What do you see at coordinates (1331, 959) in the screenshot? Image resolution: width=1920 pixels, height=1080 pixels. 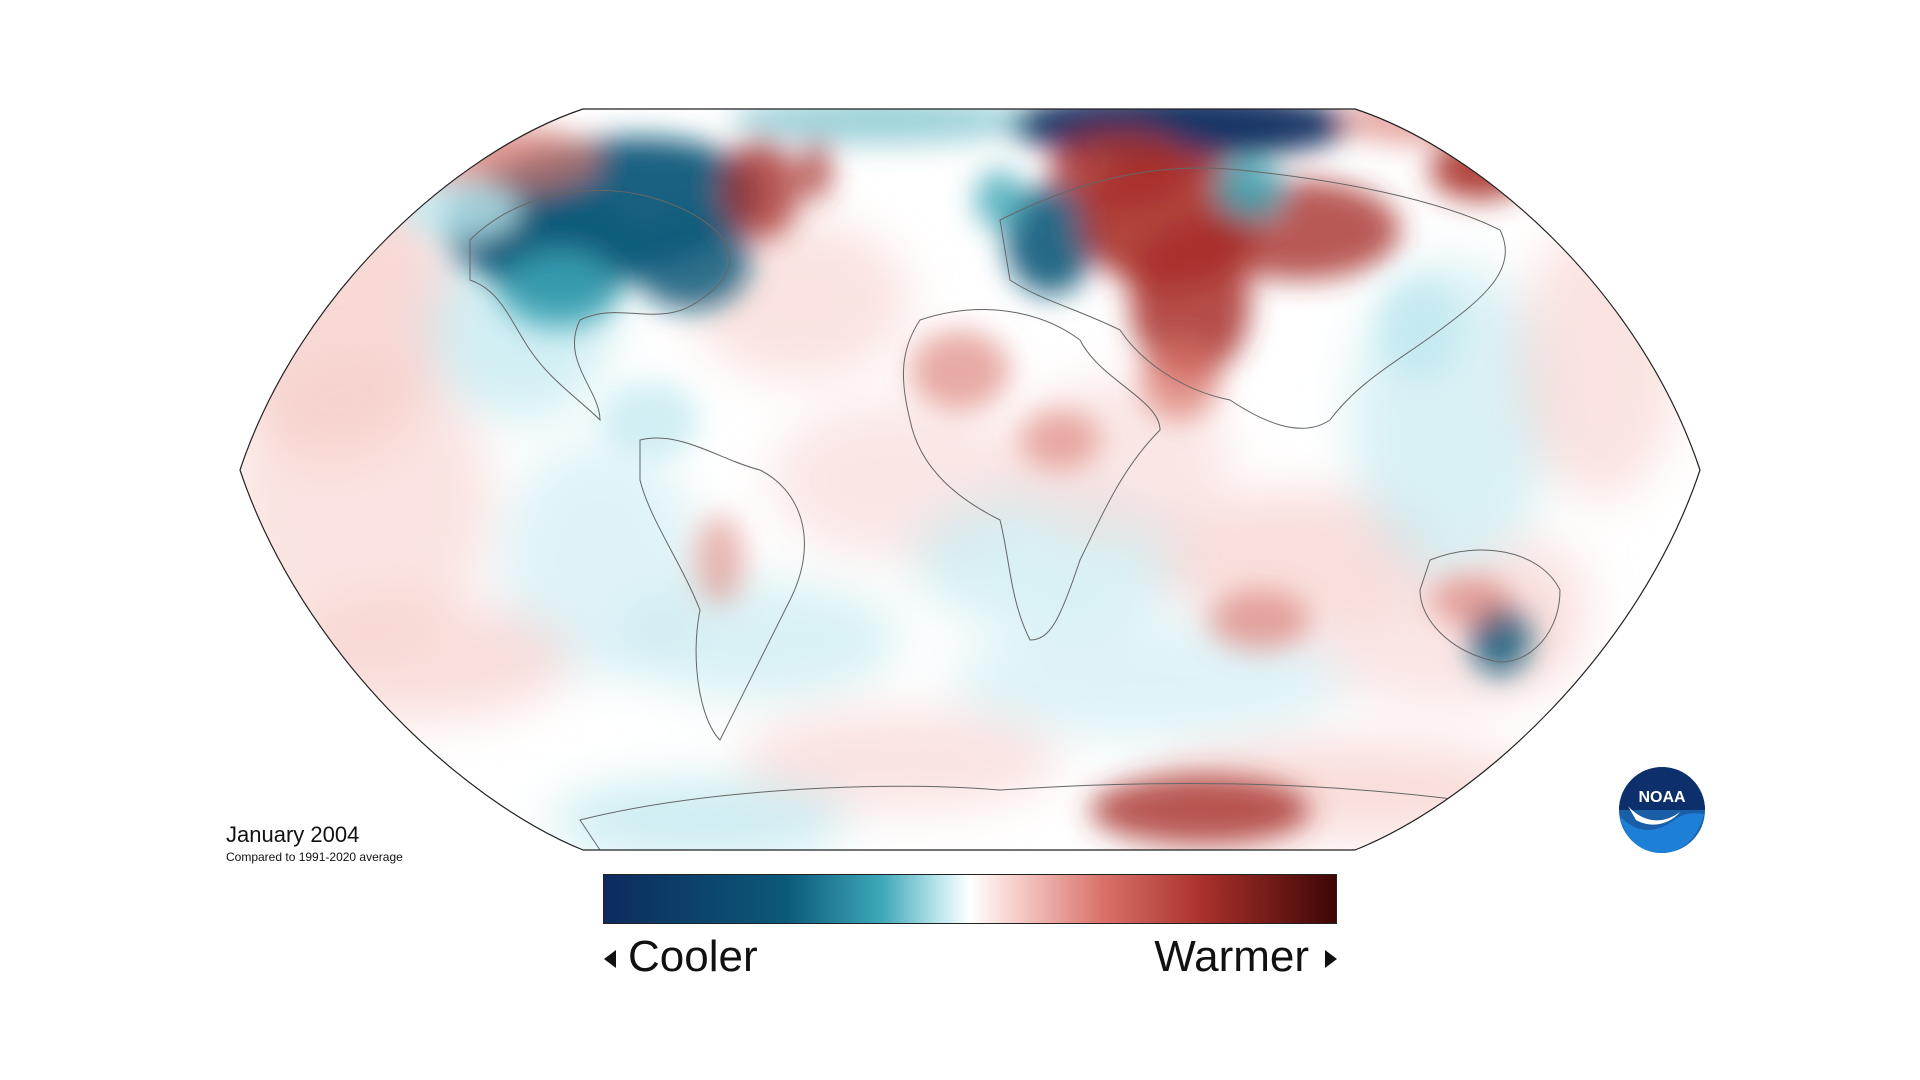 I see `right-arrow-icon` at bounding box center [1331, 959].